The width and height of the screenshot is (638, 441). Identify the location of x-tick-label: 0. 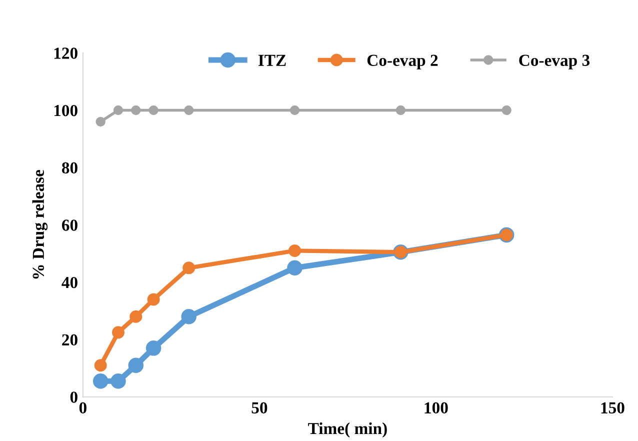
(82, 408).